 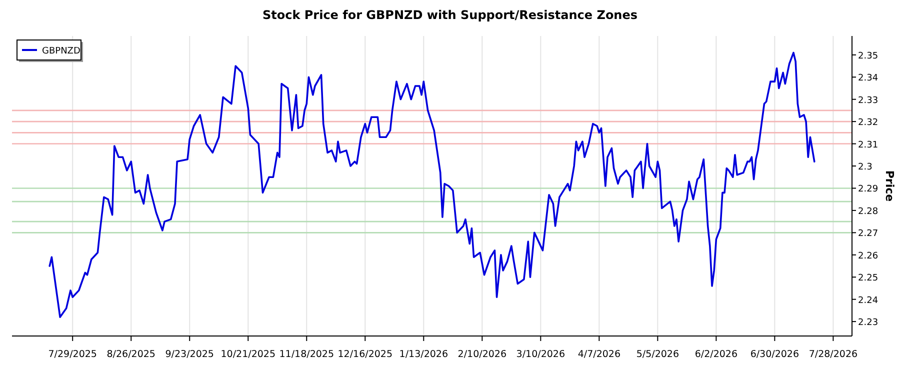 I want to click on y-tick-label: 2.33, so click(x=868, y=101).